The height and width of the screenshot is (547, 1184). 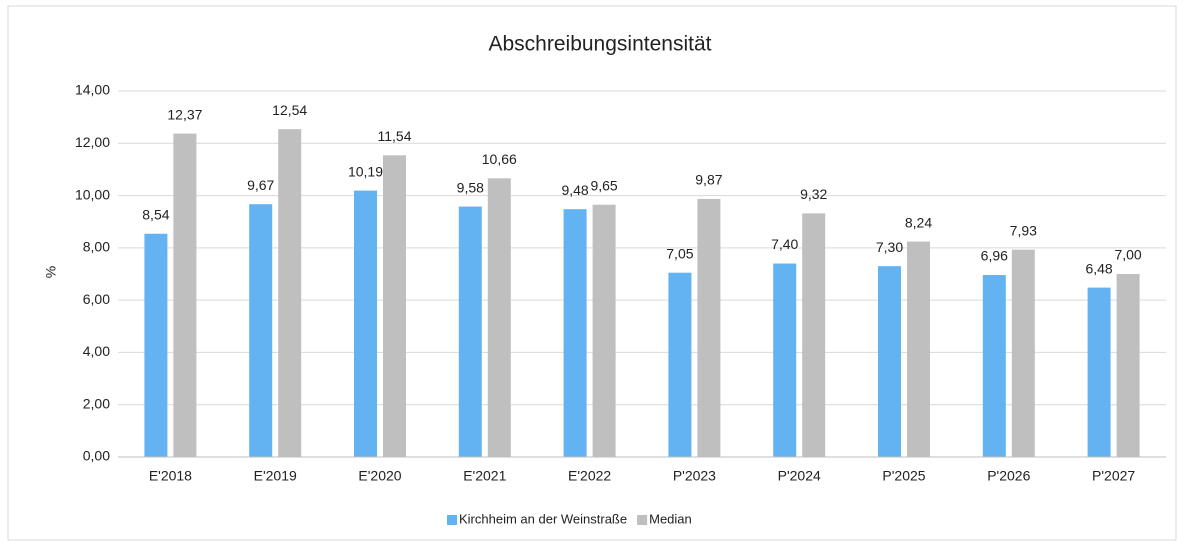 What do you see at coordinates (96, 247) in the screenshot?
I see `y-tick-label: 8,00` at bounding box center [96, 247].